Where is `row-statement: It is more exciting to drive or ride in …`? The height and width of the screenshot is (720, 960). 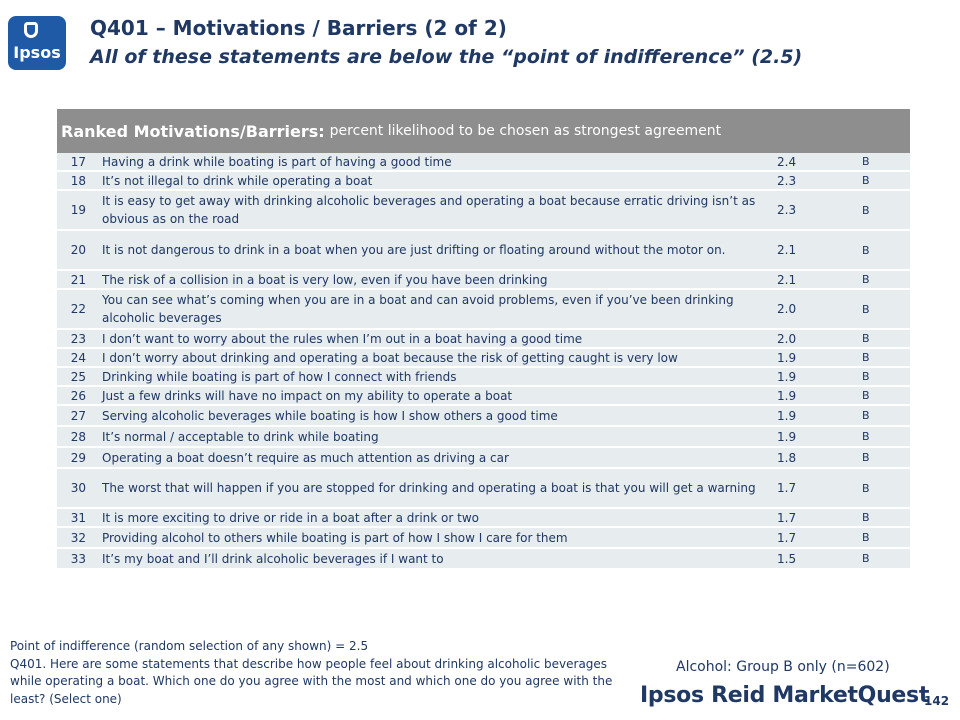 row-statement: It is more exciting to drive or ride in … is located at coordinates (290, 517).